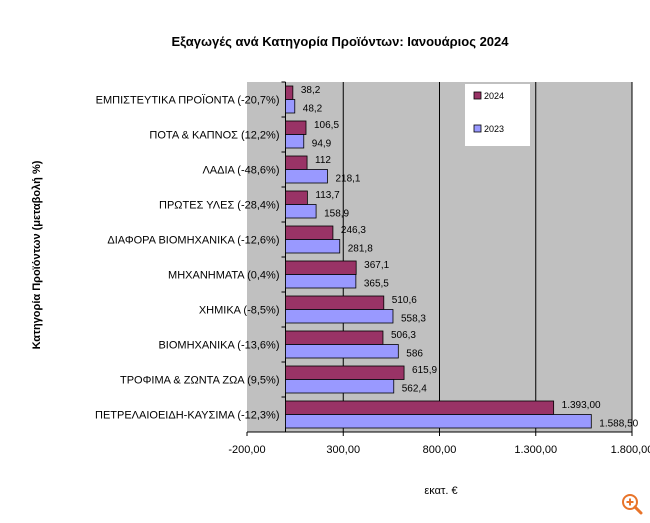 The image size is (650, 523). Describe the element at coordinates (424, 370) in the screenshot. I see `data-label: 615,9` at that location.